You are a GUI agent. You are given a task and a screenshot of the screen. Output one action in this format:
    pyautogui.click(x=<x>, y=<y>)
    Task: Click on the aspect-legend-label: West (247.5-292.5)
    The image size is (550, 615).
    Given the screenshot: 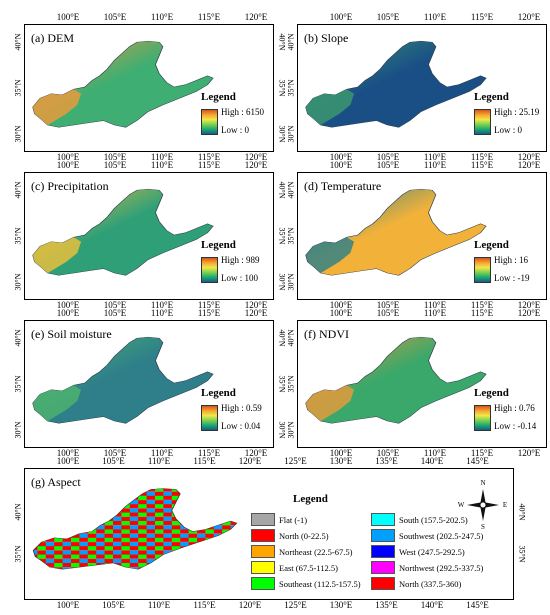 What is the action you would take?
    pyautogui.click(x=432, y=551)
    